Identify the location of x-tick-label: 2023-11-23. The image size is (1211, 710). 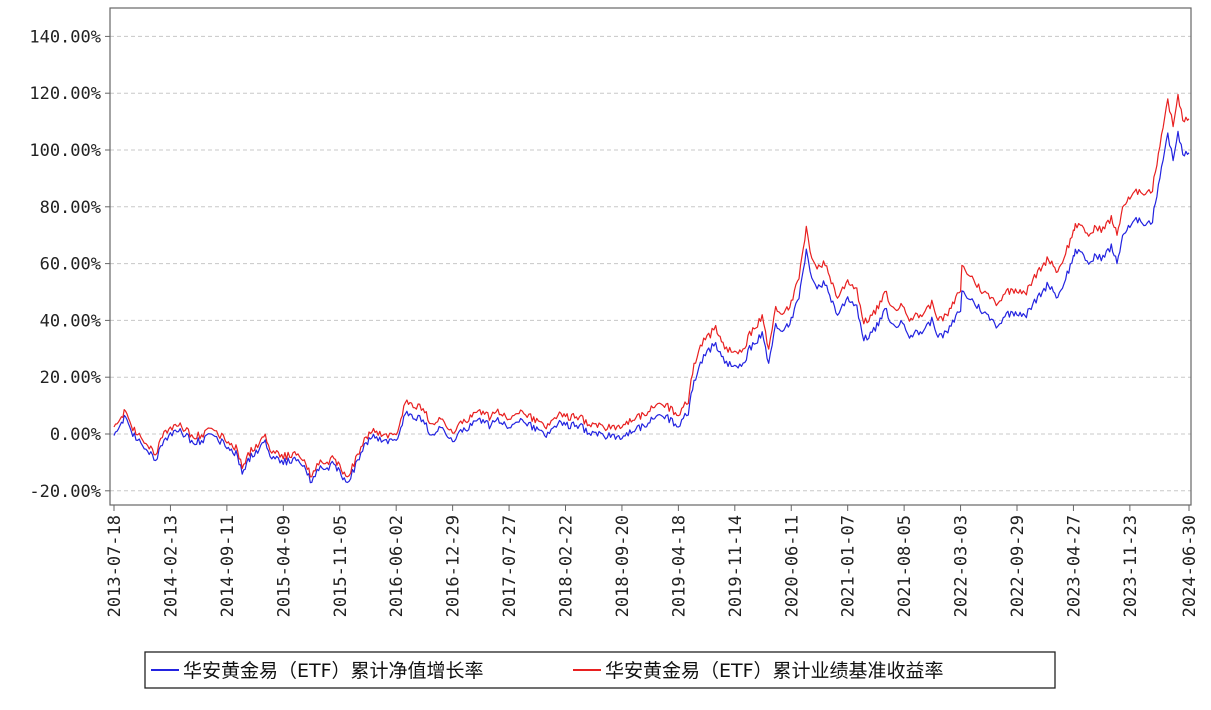
(1131, 566).